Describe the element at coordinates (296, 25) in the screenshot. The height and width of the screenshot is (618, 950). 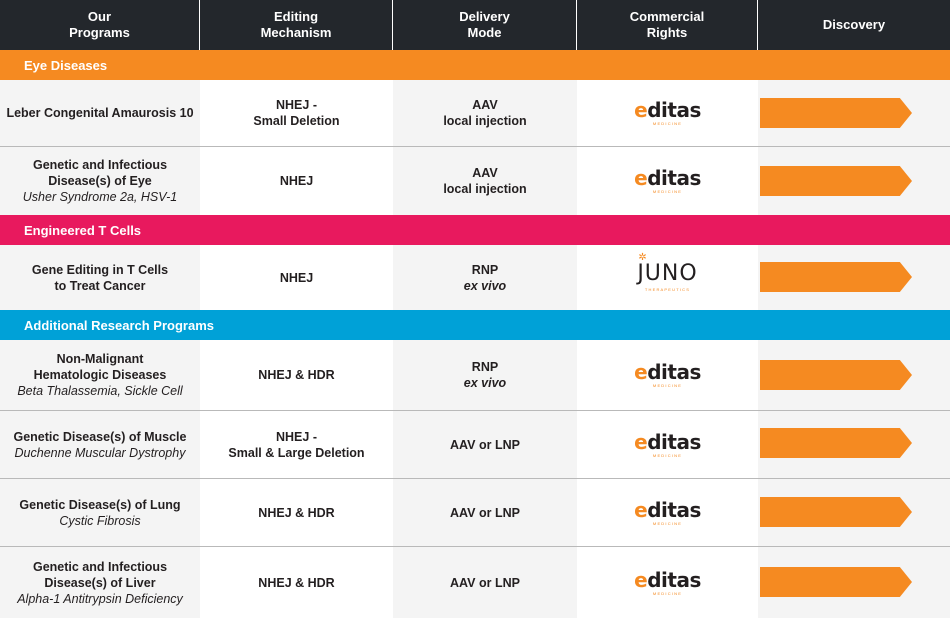
I see `header-mechanism: Editing Mechanism` at that location.